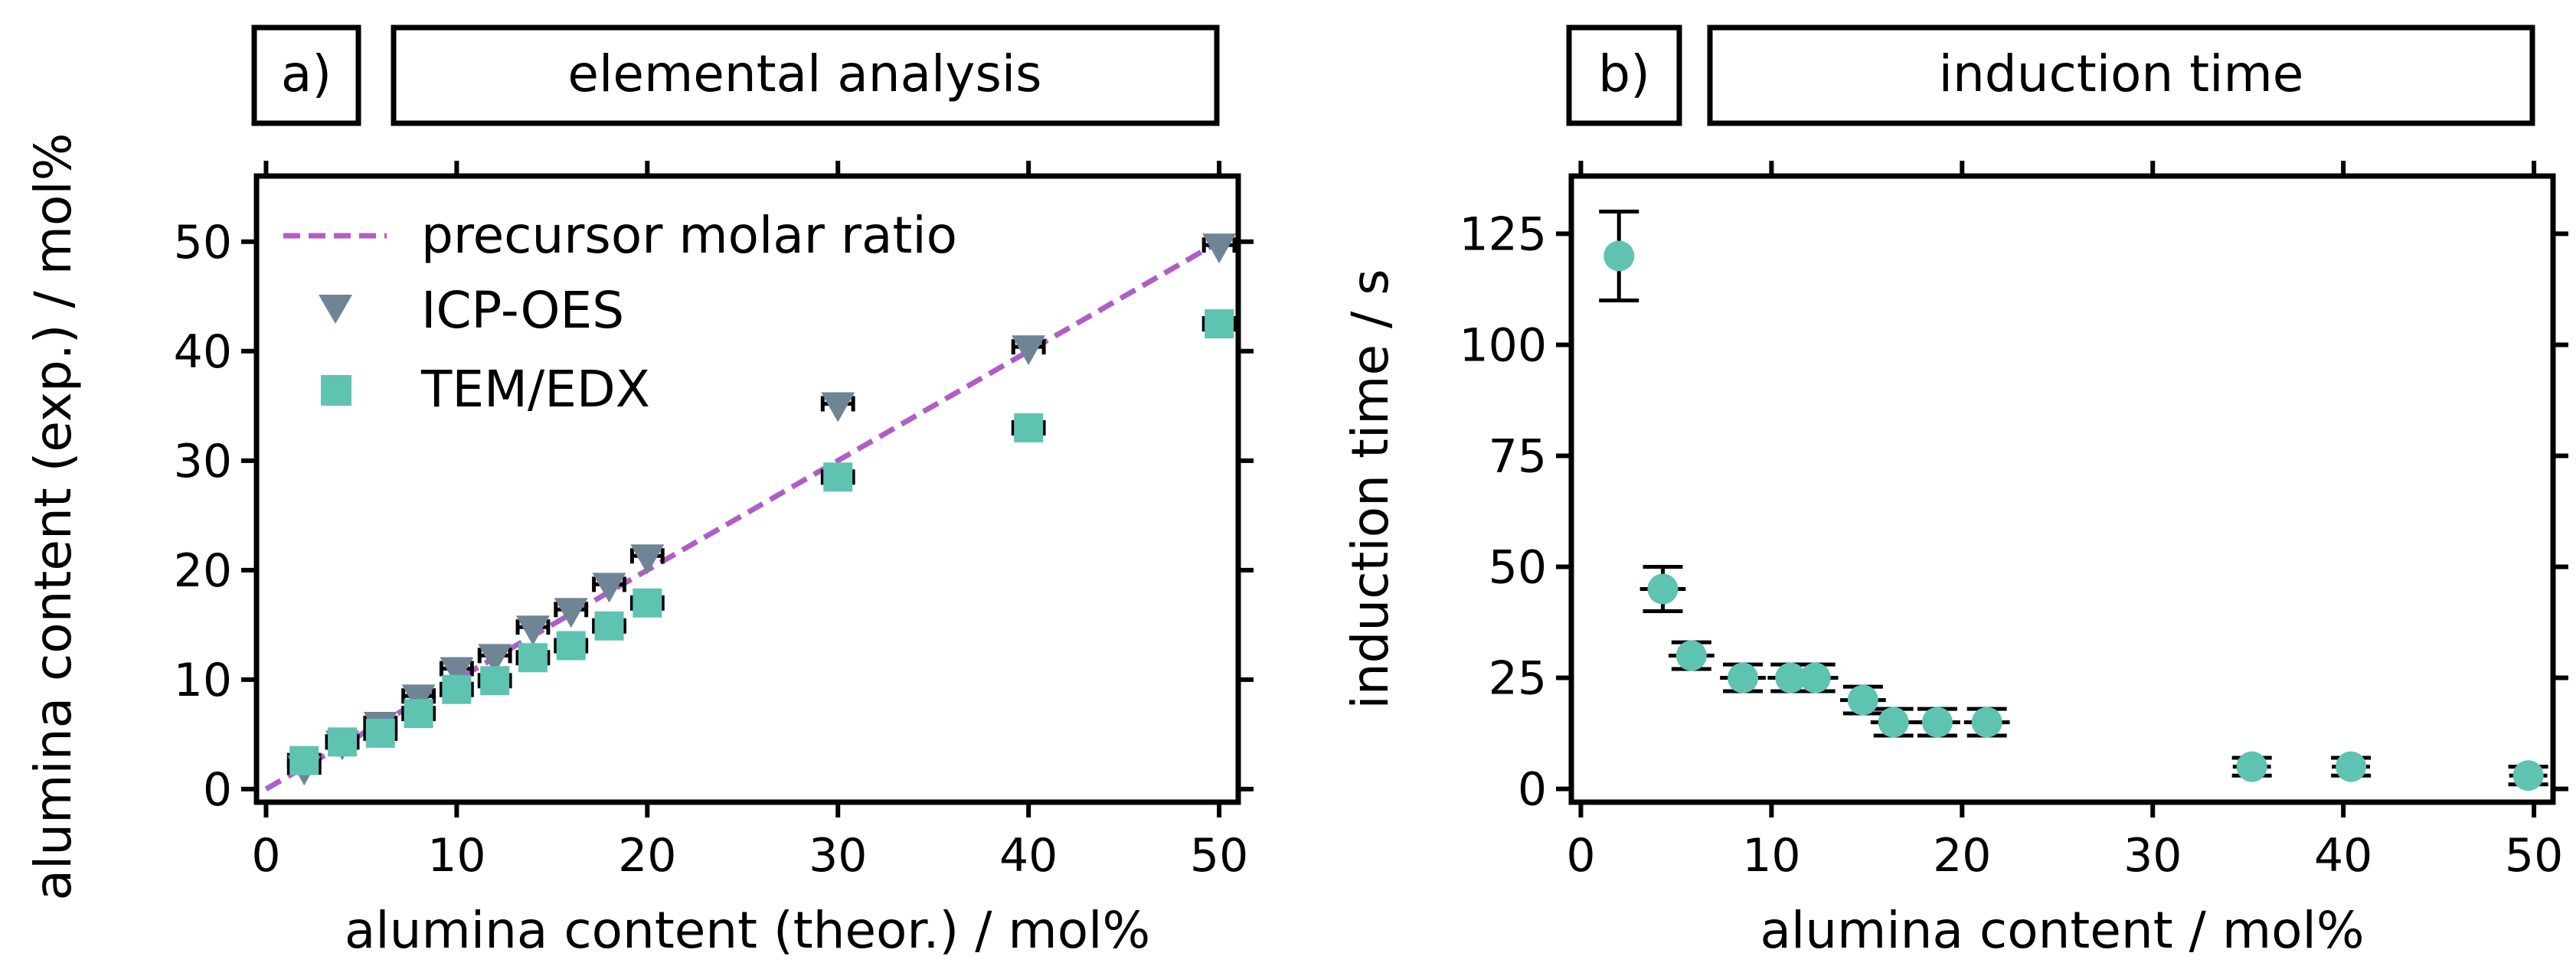 This screenshot has width=2576, height=979. Describe the element at coordinates (2062, 930) in the screenshot. I see `panel-b-x-axis-label: alumina content / mol%` at that location.